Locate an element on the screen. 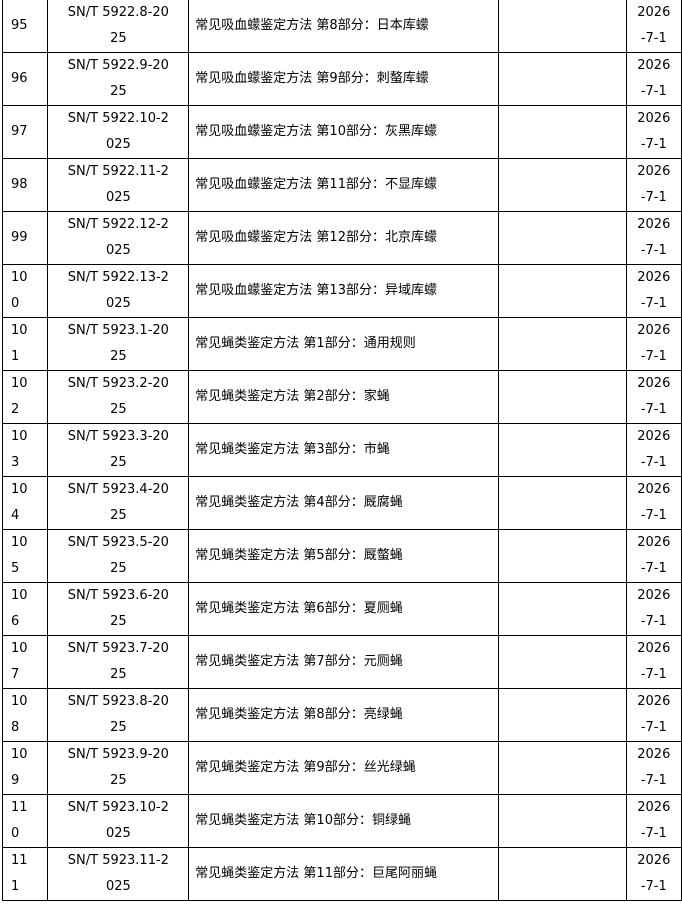  standard-code-cell-line: SN/T 5923.7-20 is located at coordinates (118, 648).